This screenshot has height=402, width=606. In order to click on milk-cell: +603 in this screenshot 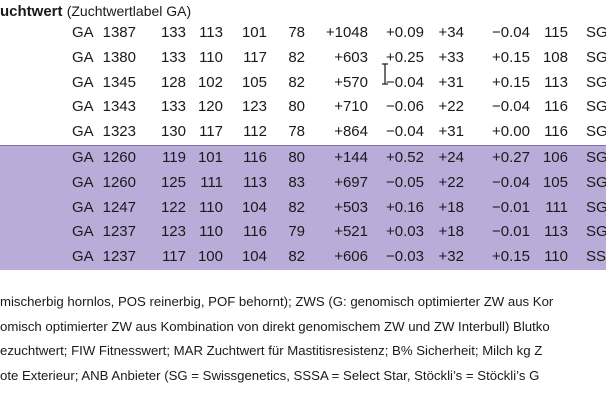, I will do `click(351, 57)`.